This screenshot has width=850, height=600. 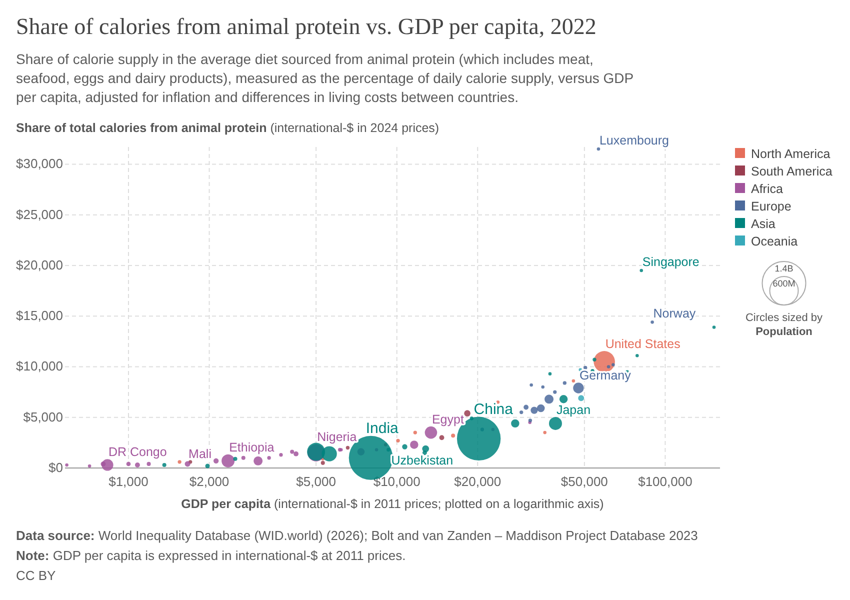 I want to click on y-axis-title: Share of total calories from animal protein (international-$ in 2024 prices), so click(x=228, y=128).